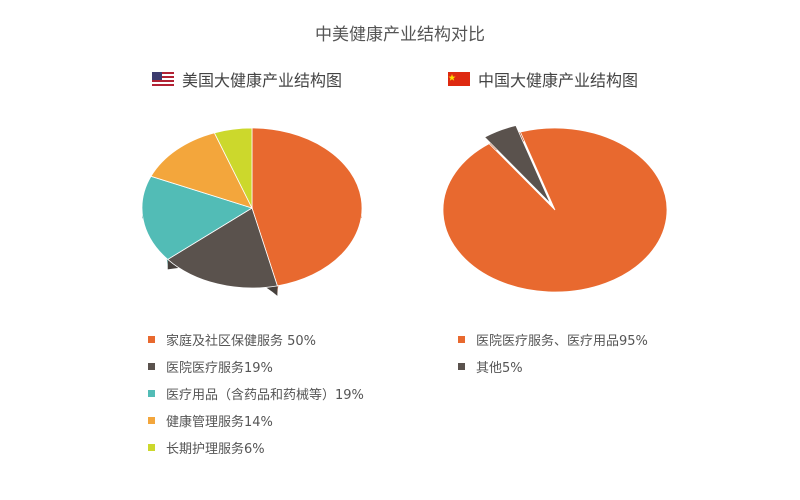 The height and width of the screenshot is (500, 800). I want to click on cn-pie, so click(555, 209).